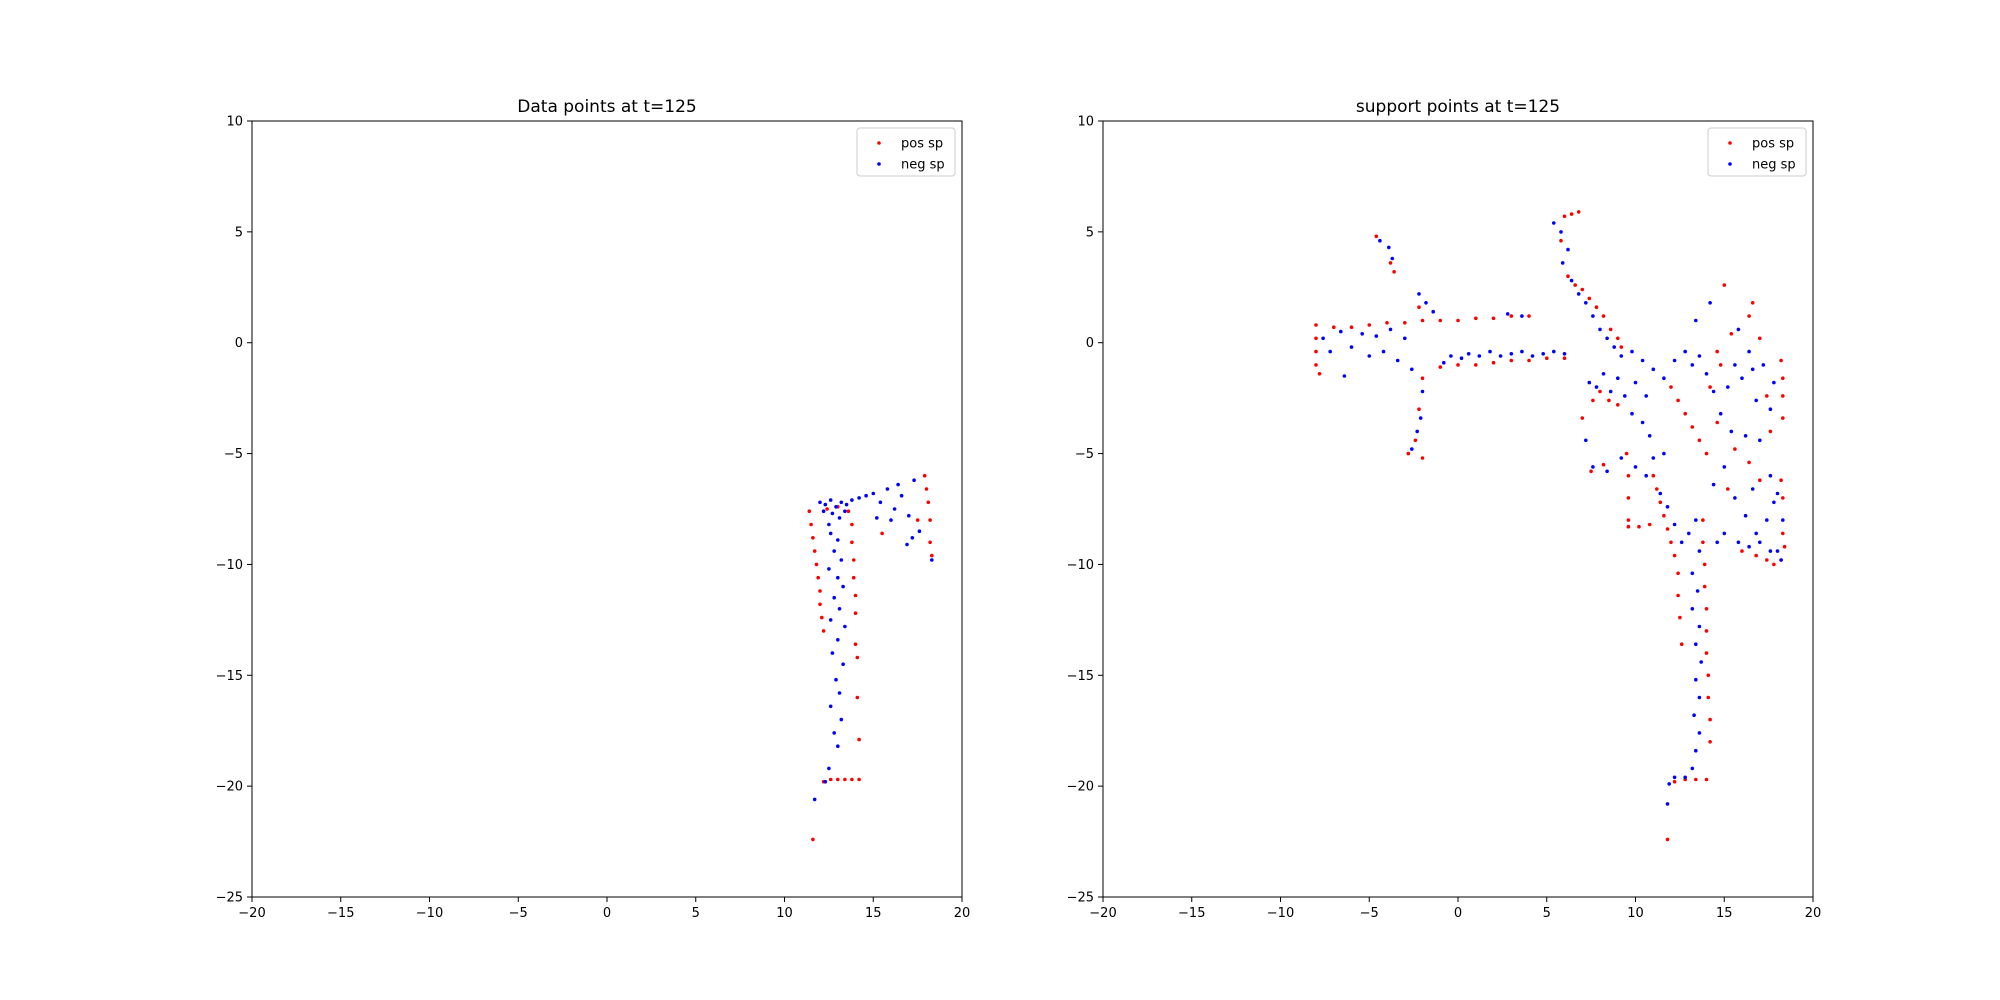 Image resolution: width=2000 pixels, height=1000 pixels. Describe the element at coordinates (1724, 913) in the screenshot. I see `right-x-tick-label-7: 15` at that location.